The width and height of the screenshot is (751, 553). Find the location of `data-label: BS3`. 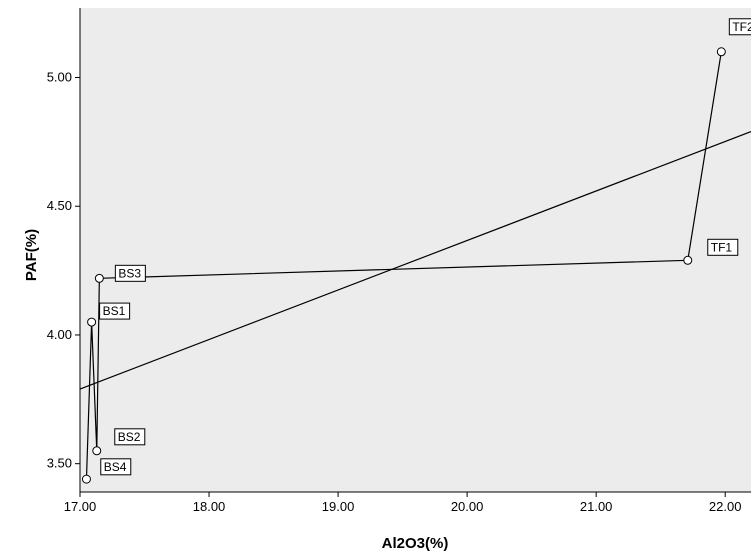

data-label: BS3 is located at coordinates (129, 273).